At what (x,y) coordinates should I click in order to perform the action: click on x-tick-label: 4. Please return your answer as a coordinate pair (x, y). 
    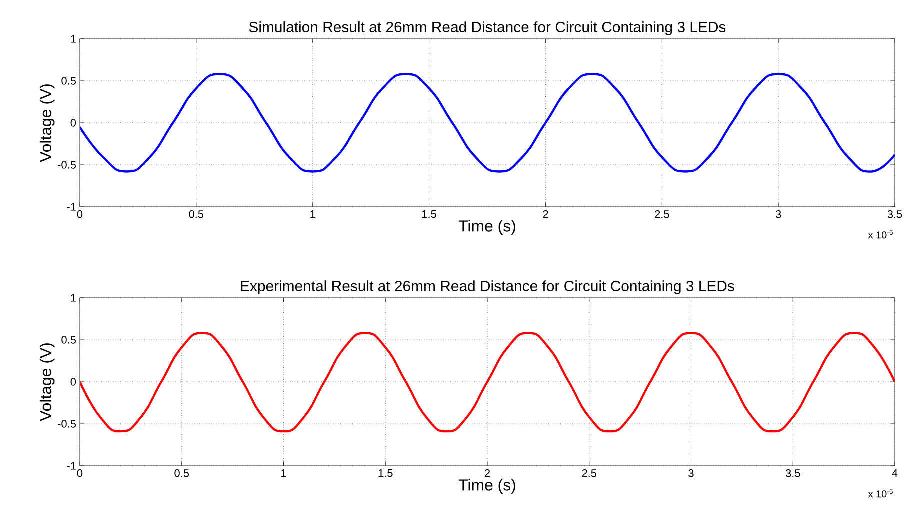
    Looking at the image, I should click on (895, 474).